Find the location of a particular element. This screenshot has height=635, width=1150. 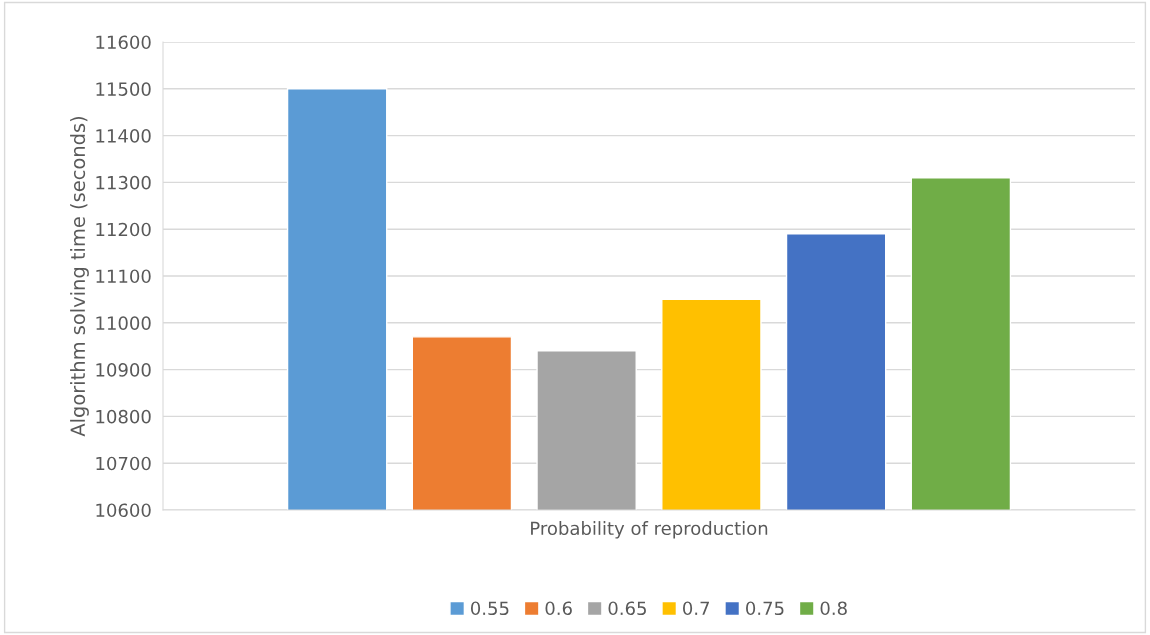

legend-label: 0.8 is located at coordinates (833, 608).